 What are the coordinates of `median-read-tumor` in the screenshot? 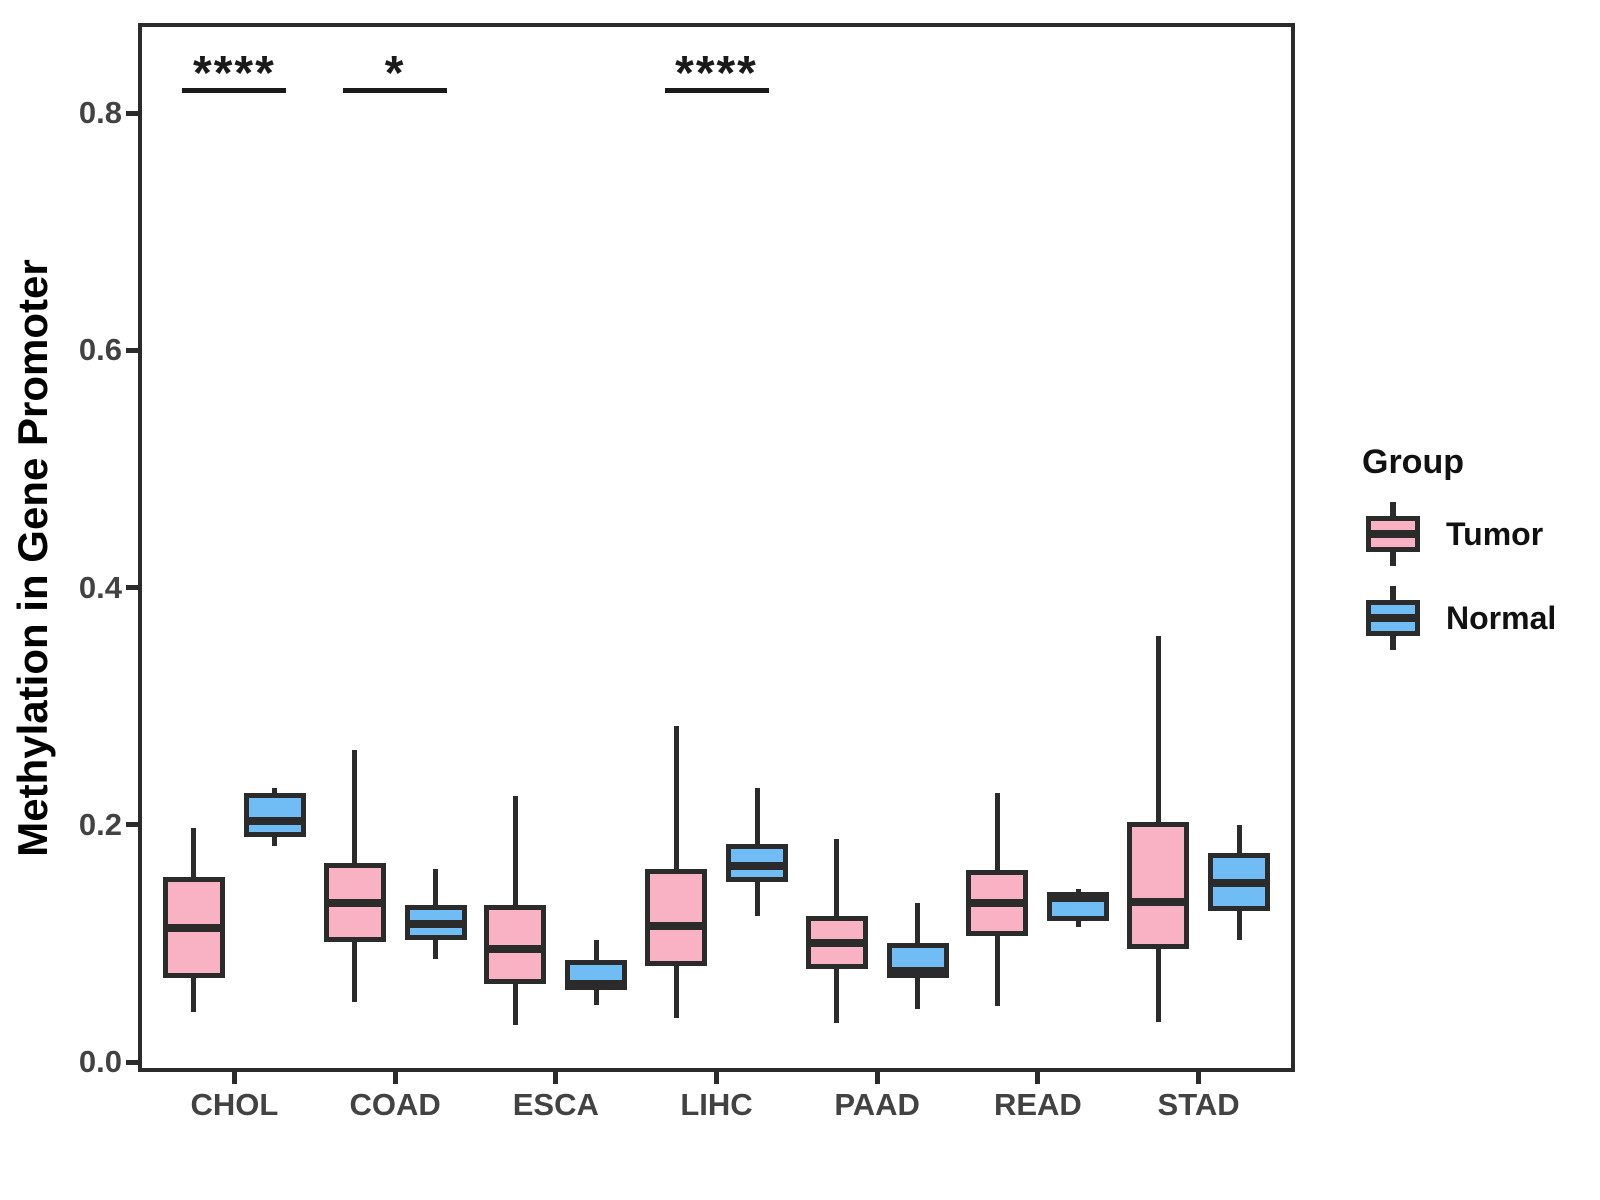 It's located at (997, 903).